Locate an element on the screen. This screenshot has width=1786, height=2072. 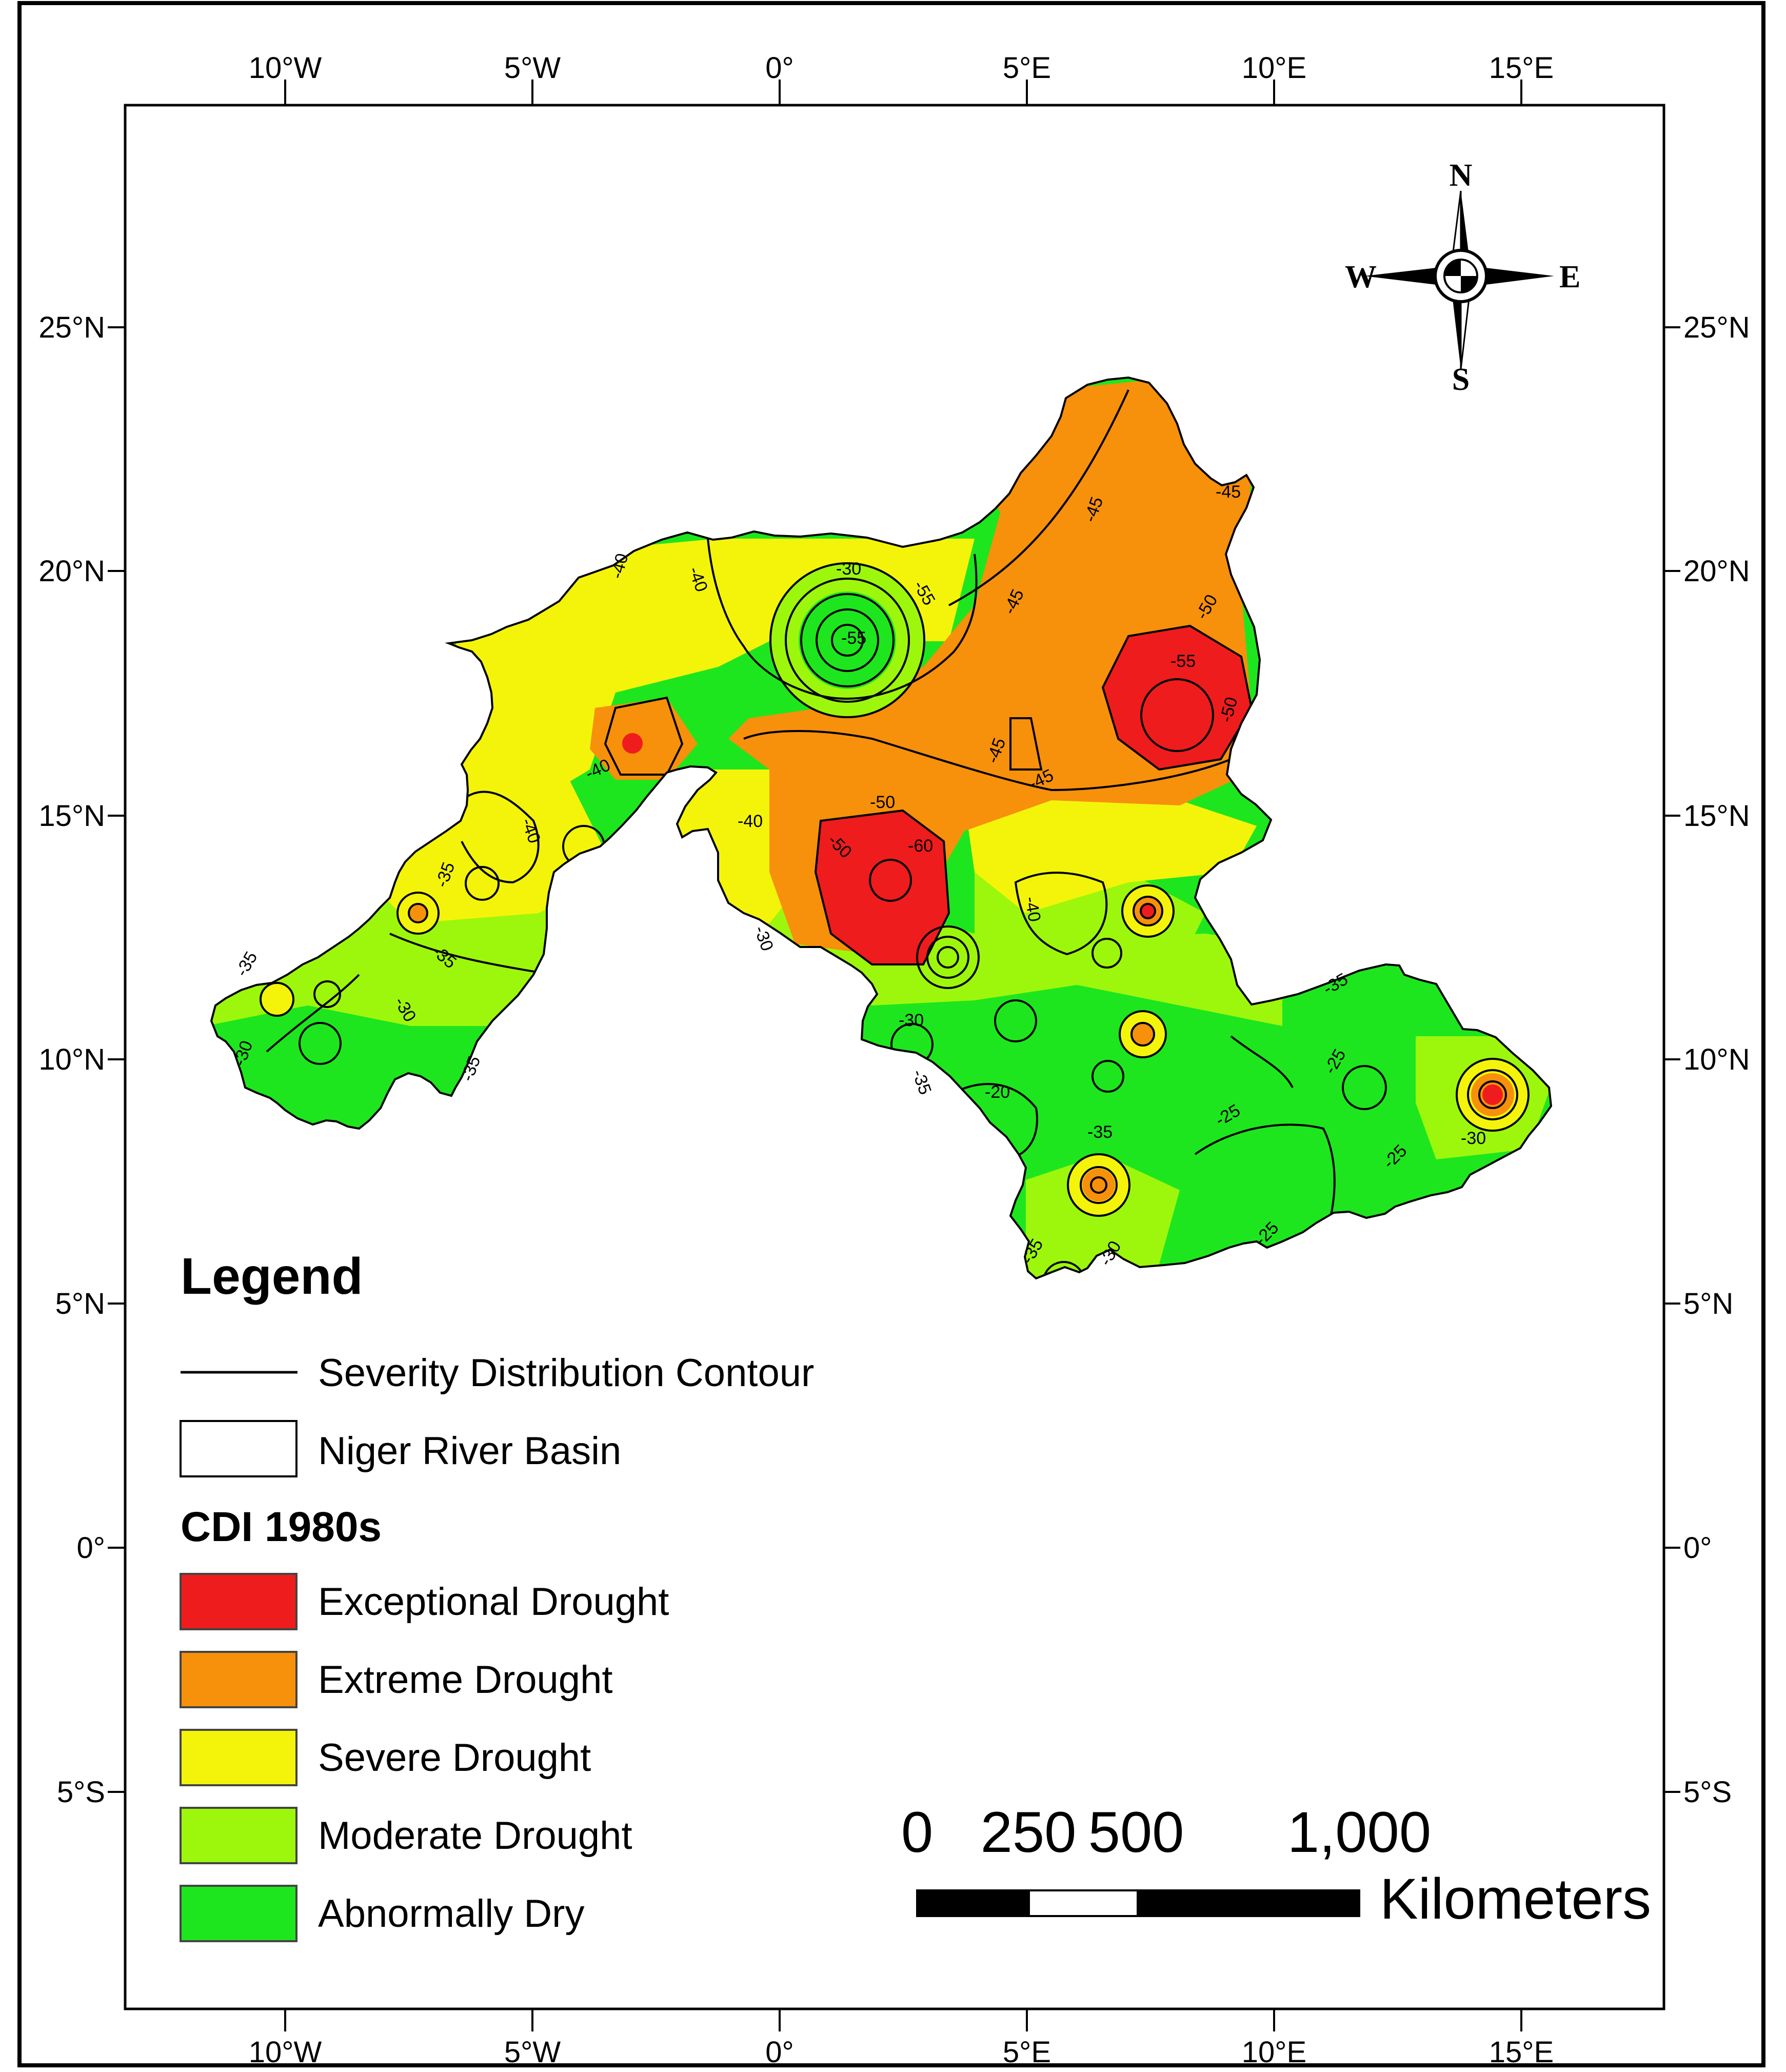
scale-number: 500 is located at coordinates (1136, 1832).